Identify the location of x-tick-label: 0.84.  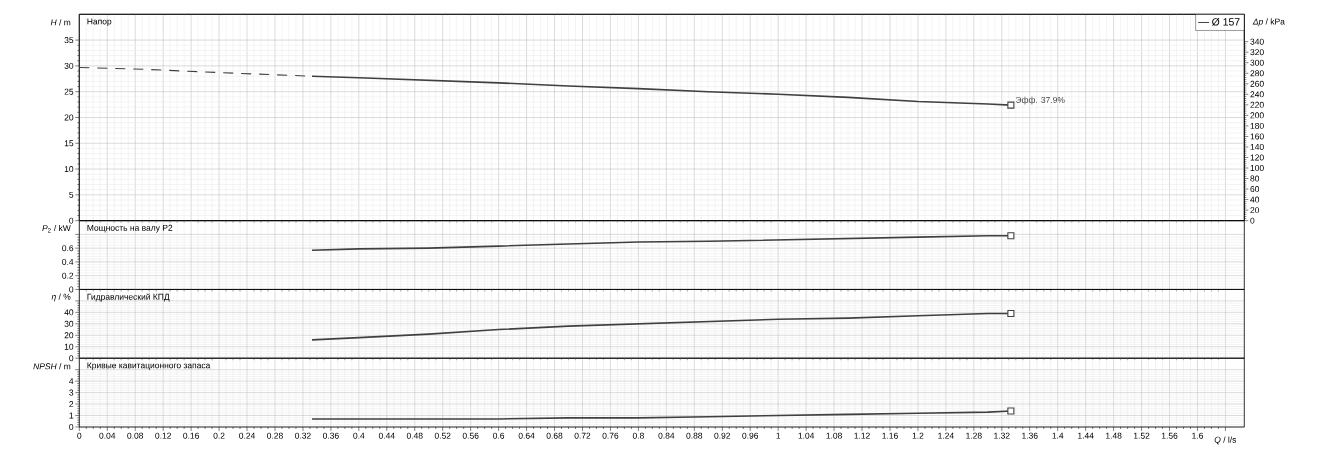
(666, 435).